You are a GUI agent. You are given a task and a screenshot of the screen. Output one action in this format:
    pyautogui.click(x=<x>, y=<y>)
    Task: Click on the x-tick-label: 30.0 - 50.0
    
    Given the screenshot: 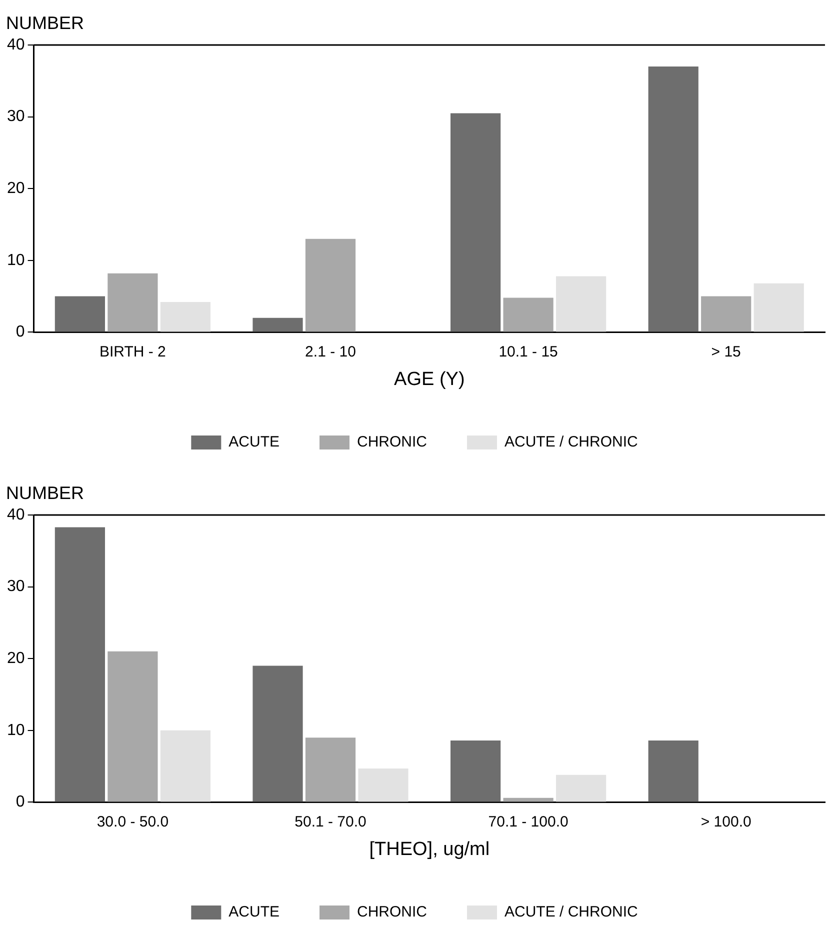 What is the action you would take?
    pyautogui.click(x=132, y=821)
    